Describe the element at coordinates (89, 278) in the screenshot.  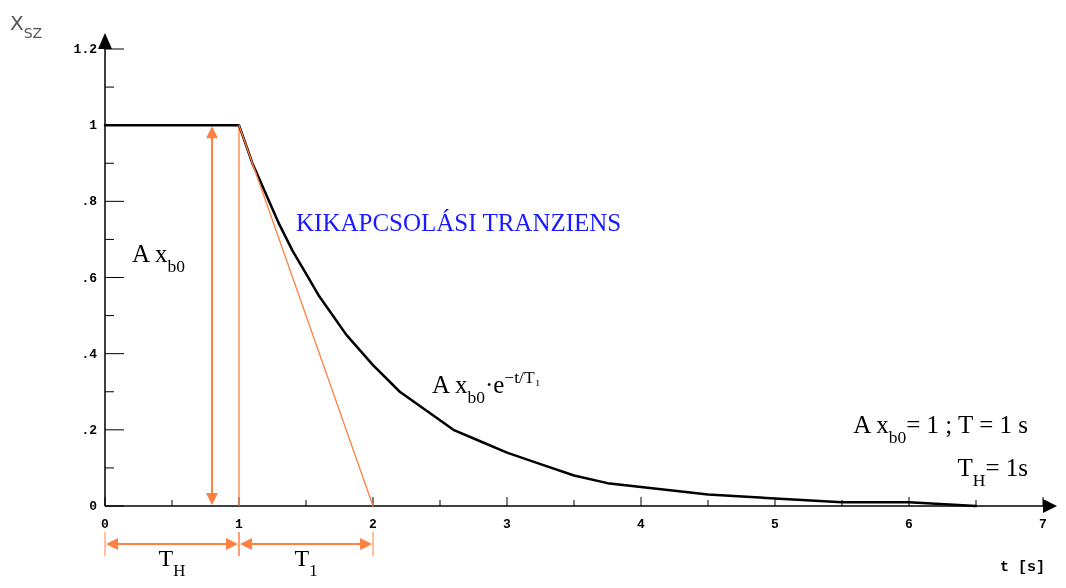
I see `y-tick-label: .6` at that location.